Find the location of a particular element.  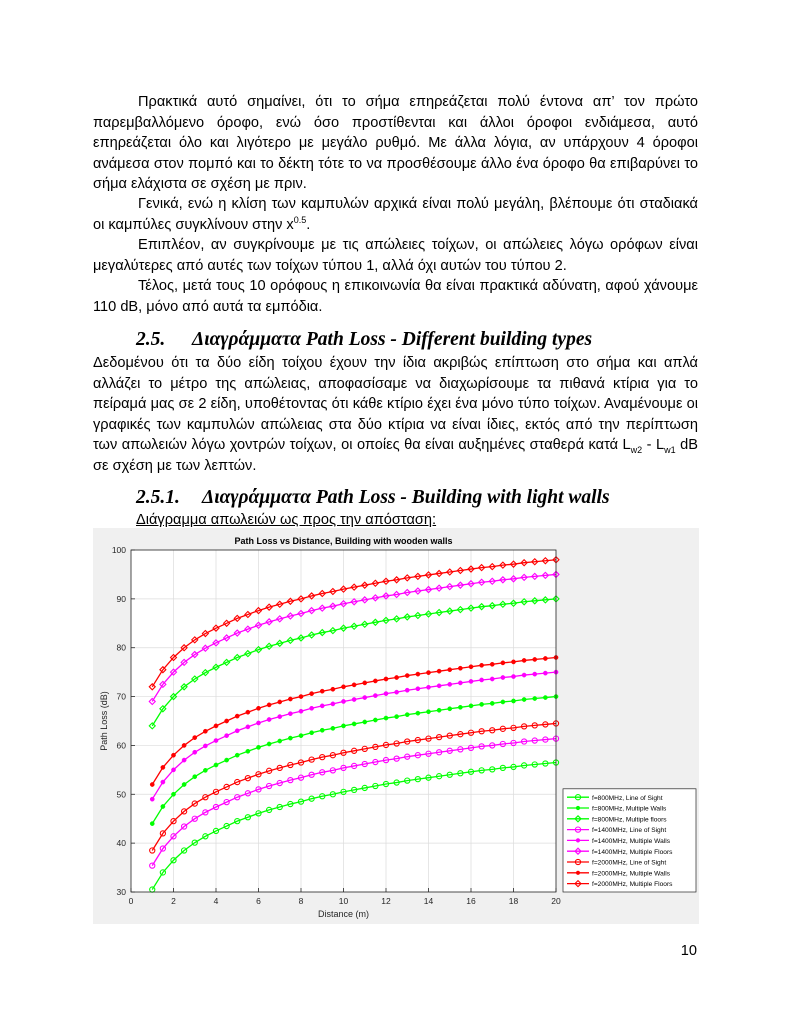

section-number: 2.5.1. is located at coordinates (158, 497).